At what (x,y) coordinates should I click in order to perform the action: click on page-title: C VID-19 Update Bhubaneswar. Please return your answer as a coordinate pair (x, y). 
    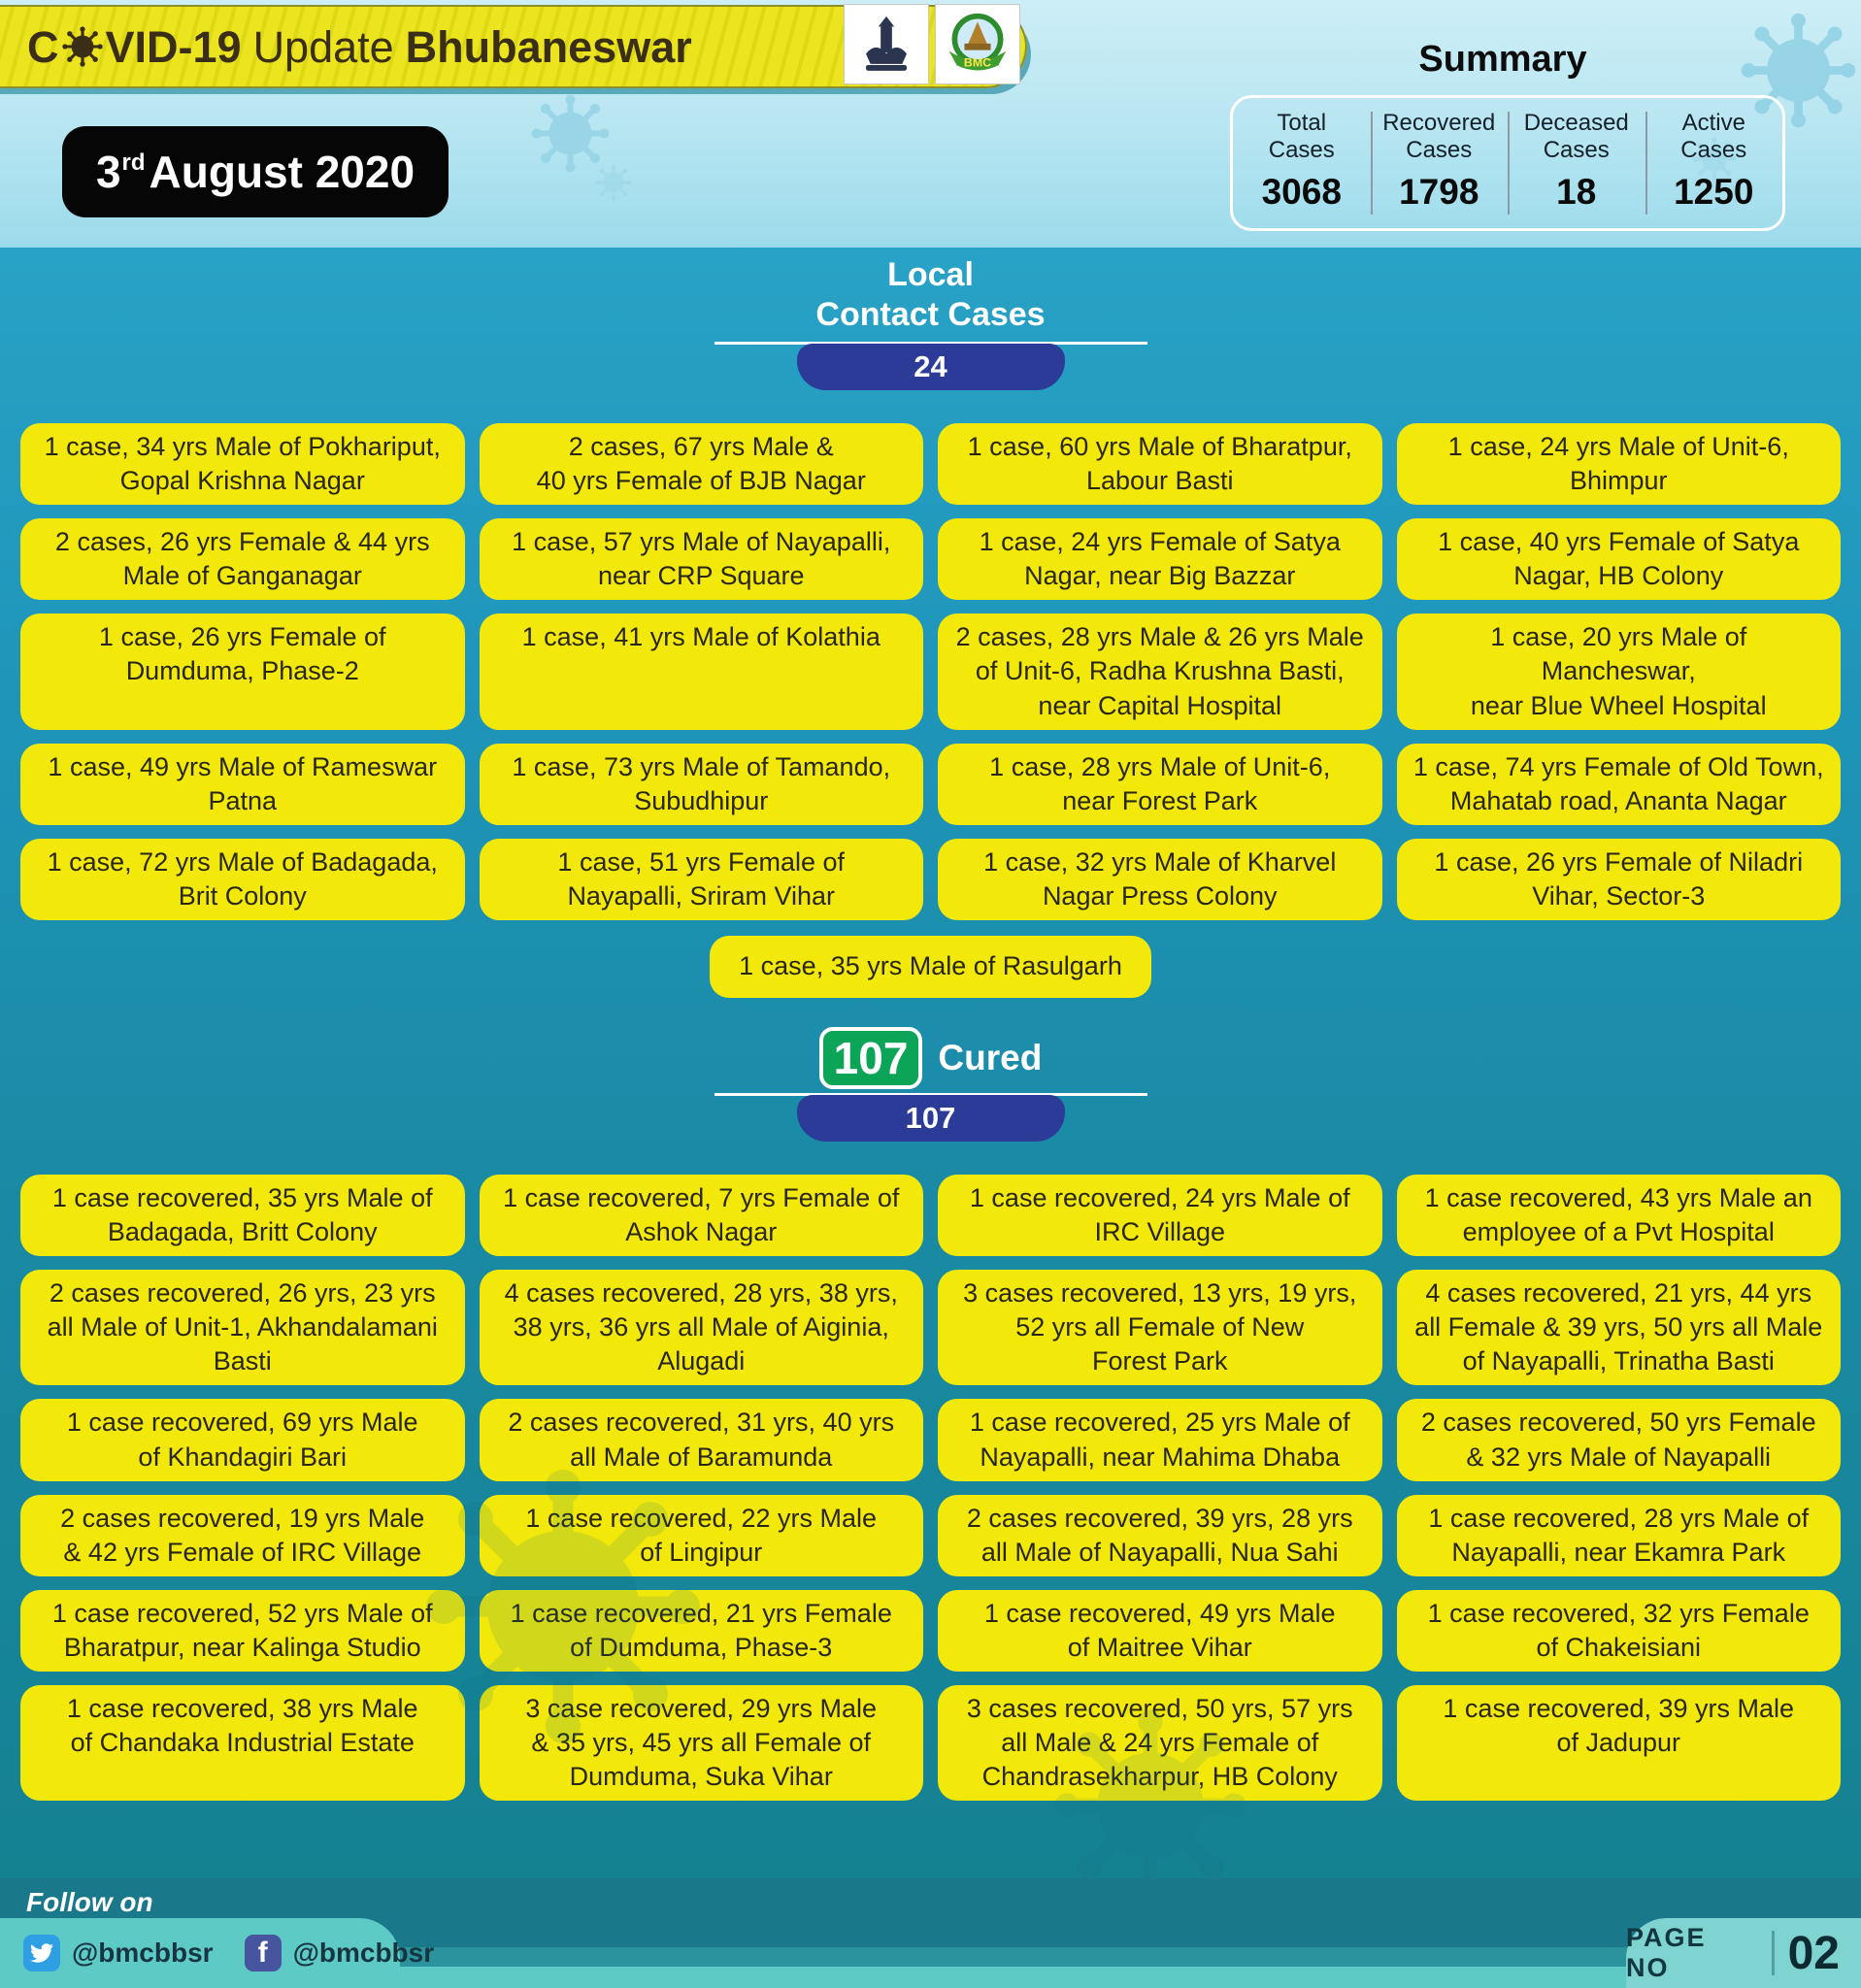
    Looking at the image, I should click on (359, 47).